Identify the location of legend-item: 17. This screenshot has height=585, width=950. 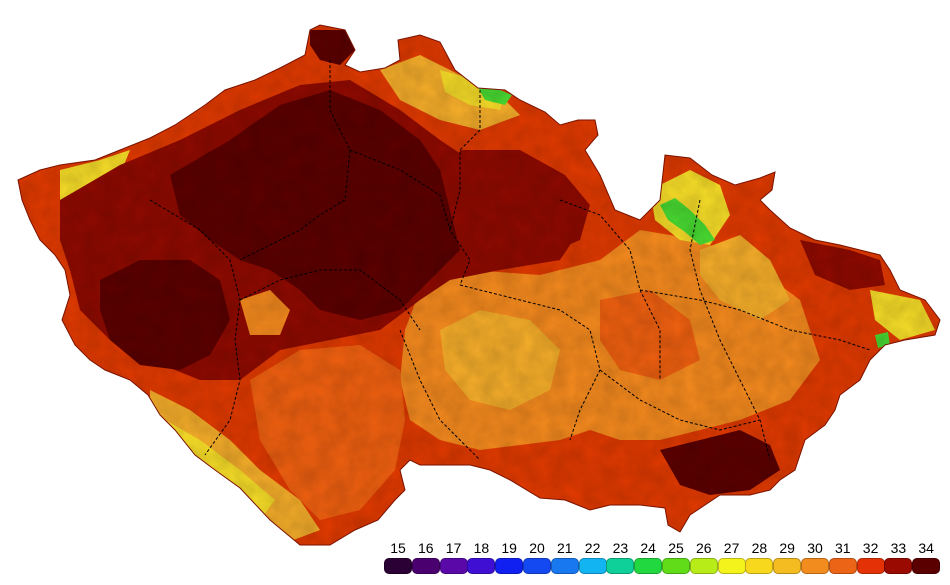
(453, 557).